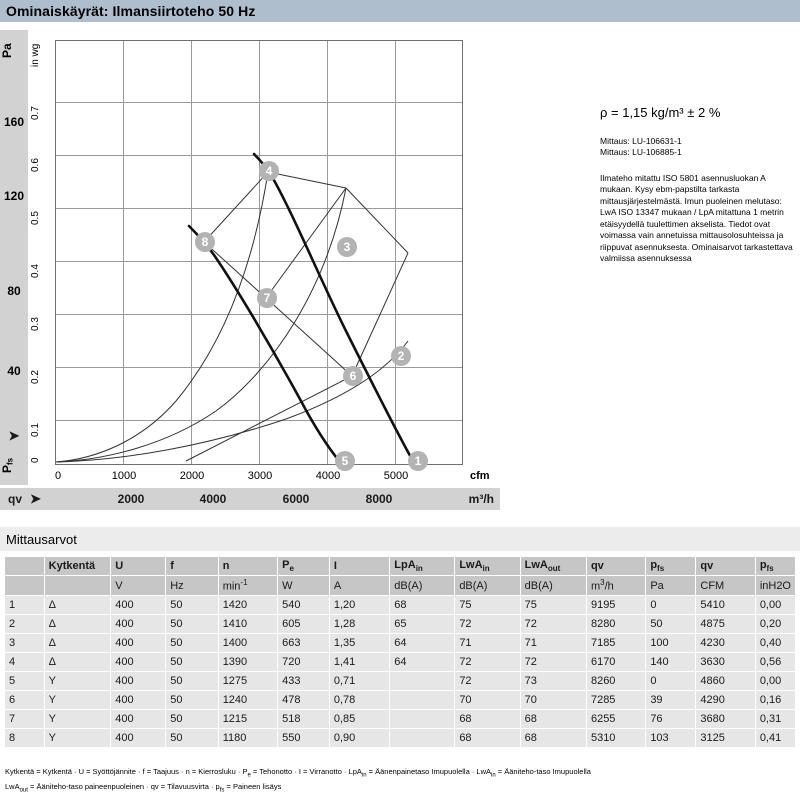 Image resolution: width=800 pixels, height=795 pixels. I want to click on marker-5: 5, so click(345, 461).